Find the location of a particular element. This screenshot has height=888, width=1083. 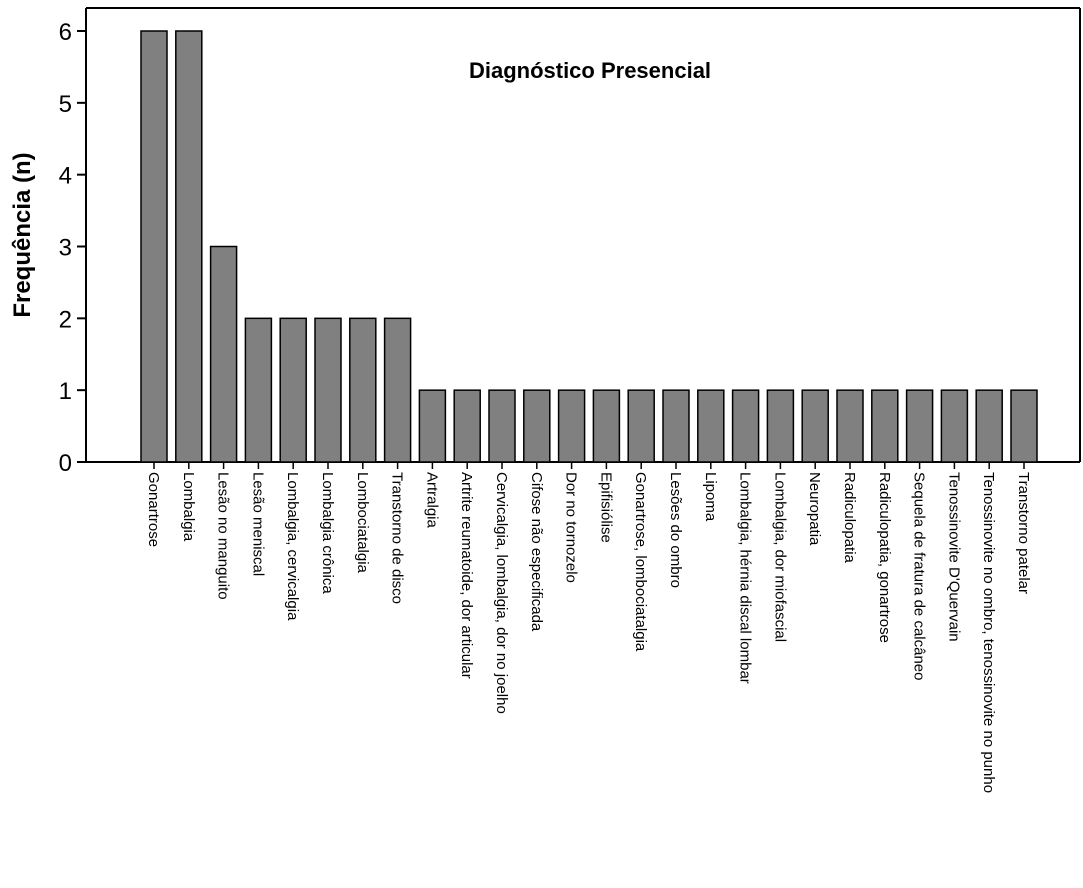

x-tick-label: Neuropatia is located at coordinates (814, 509).